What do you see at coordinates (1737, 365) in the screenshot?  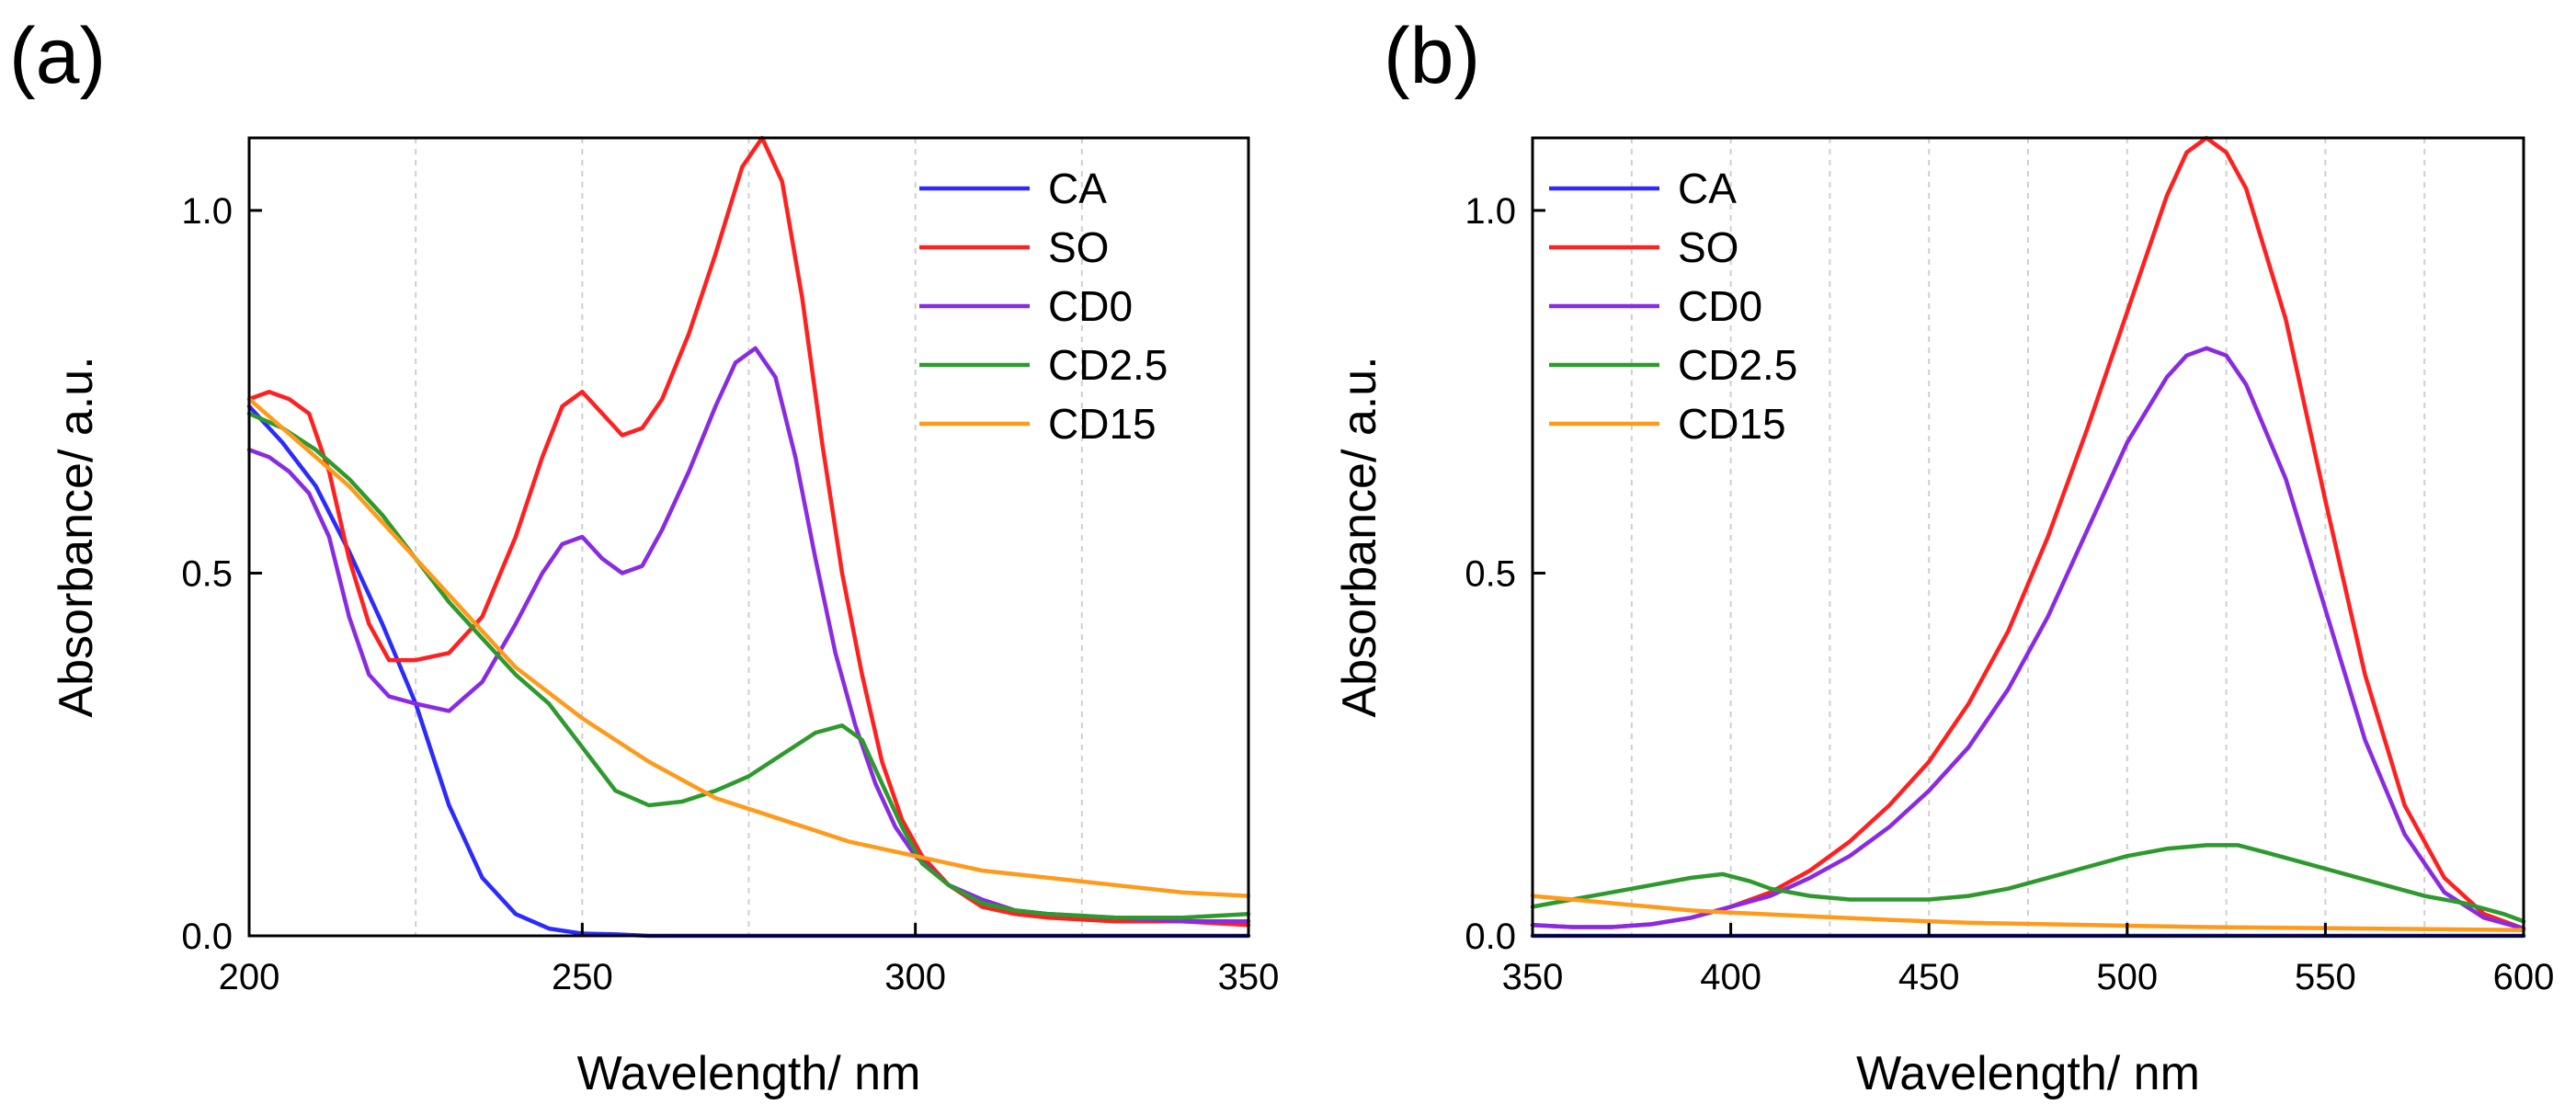 I see `panel-b-legend-label: CD2.5` at bounding box center [1737, 365].